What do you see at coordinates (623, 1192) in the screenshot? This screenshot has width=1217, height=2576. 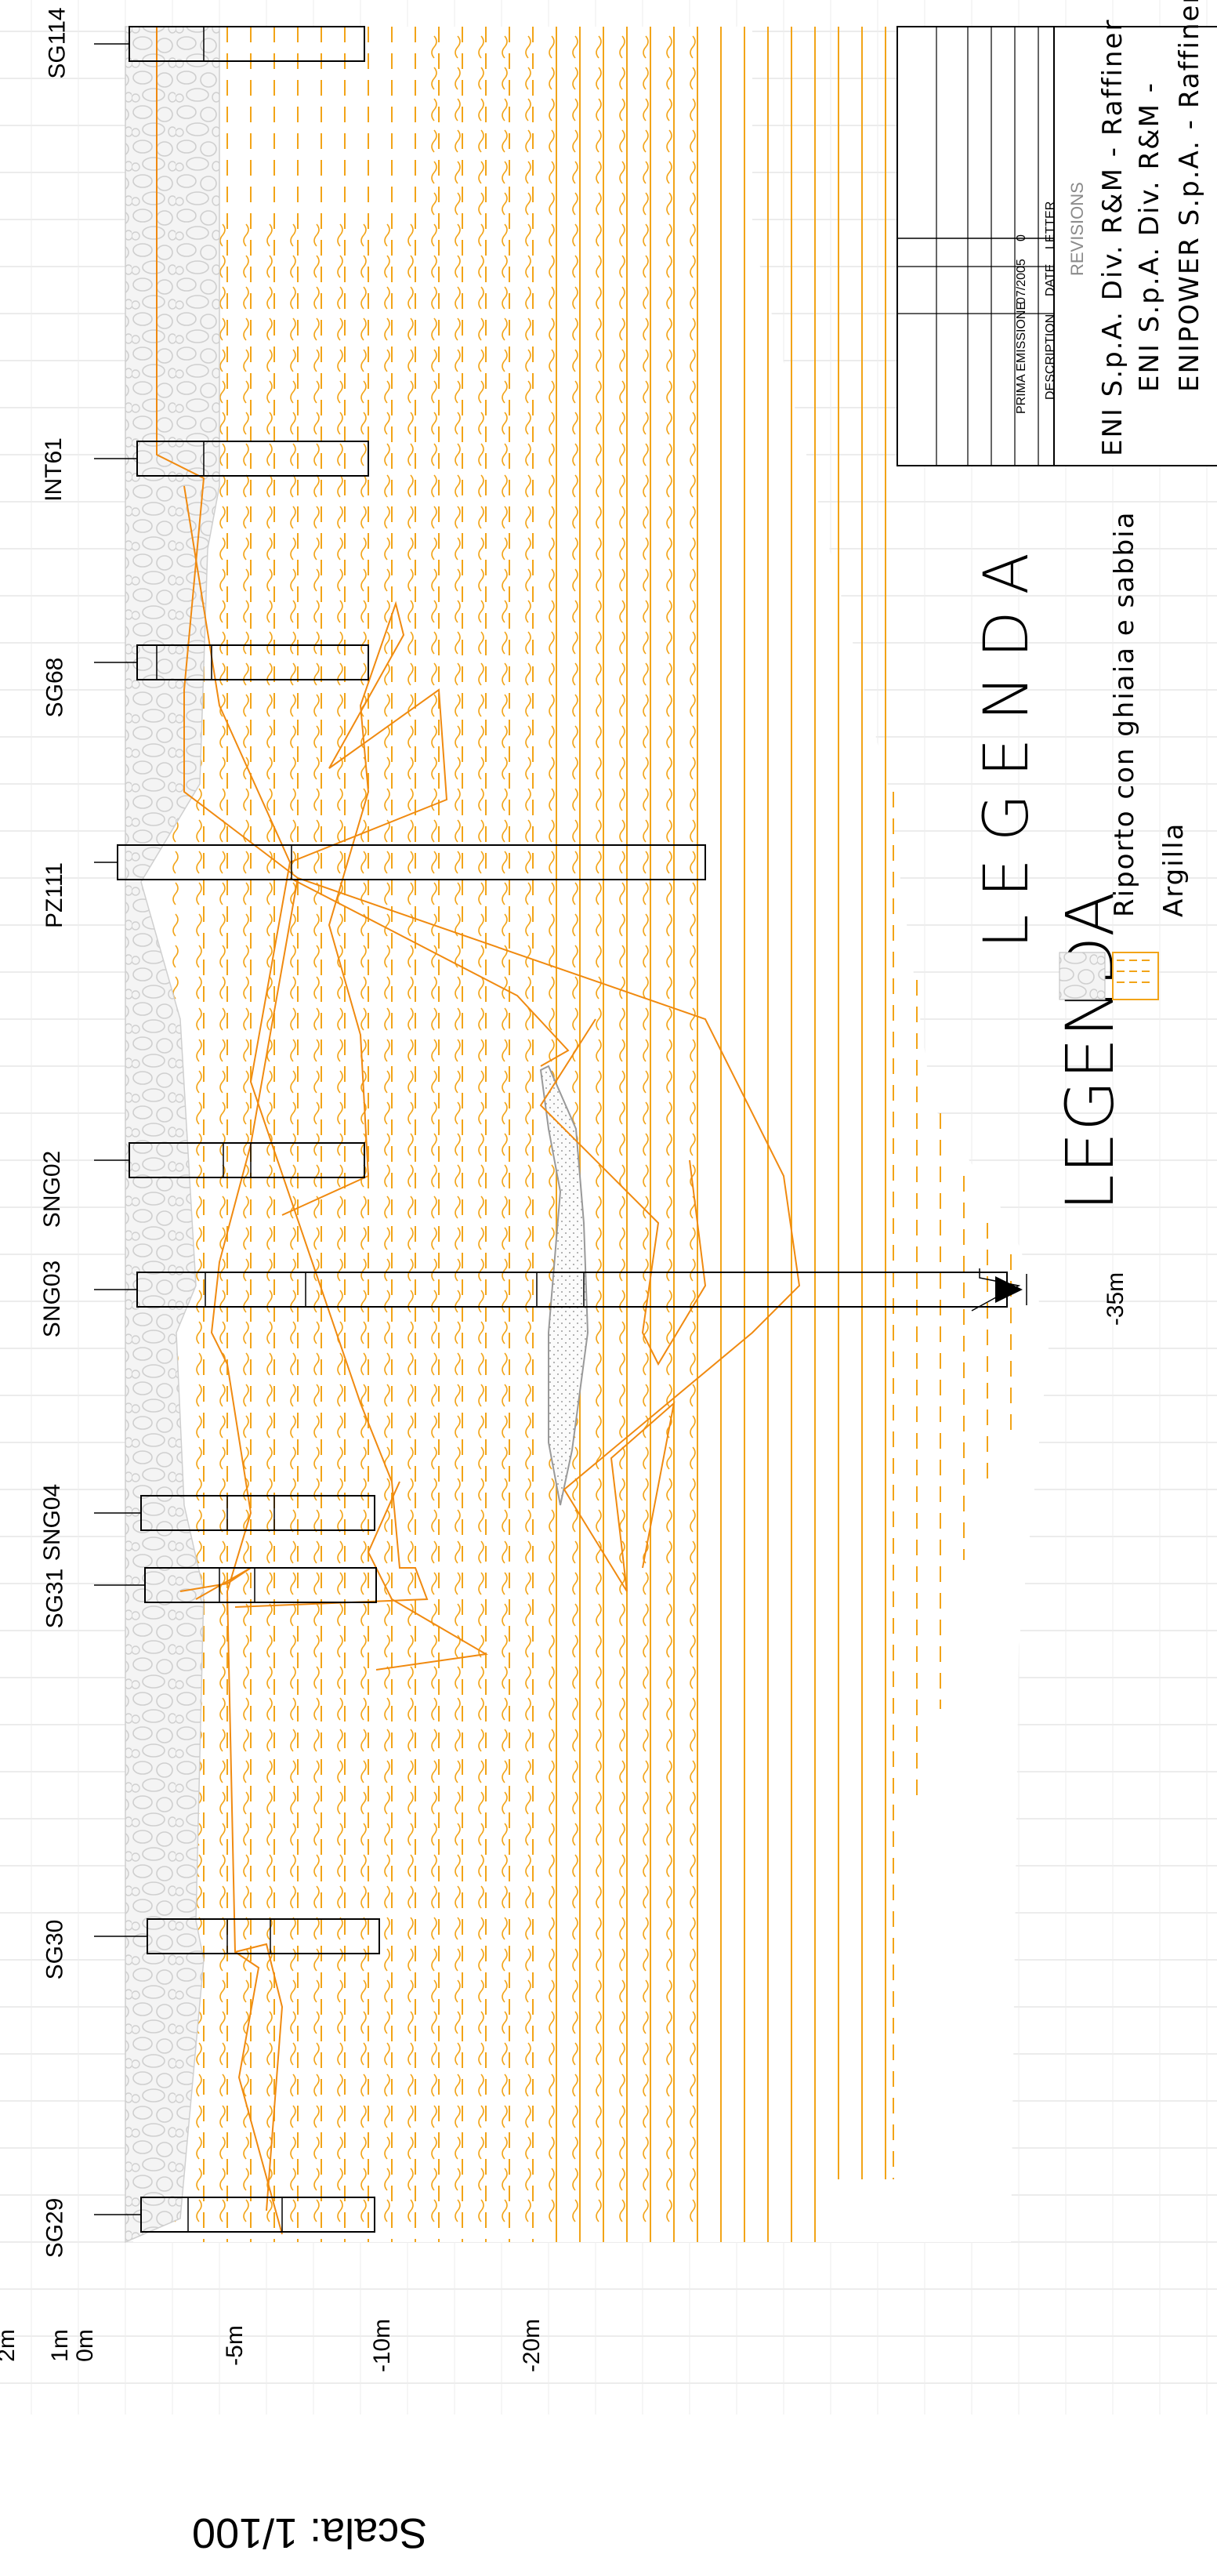 I see `interface-line` at bounding box center [623, 1192].